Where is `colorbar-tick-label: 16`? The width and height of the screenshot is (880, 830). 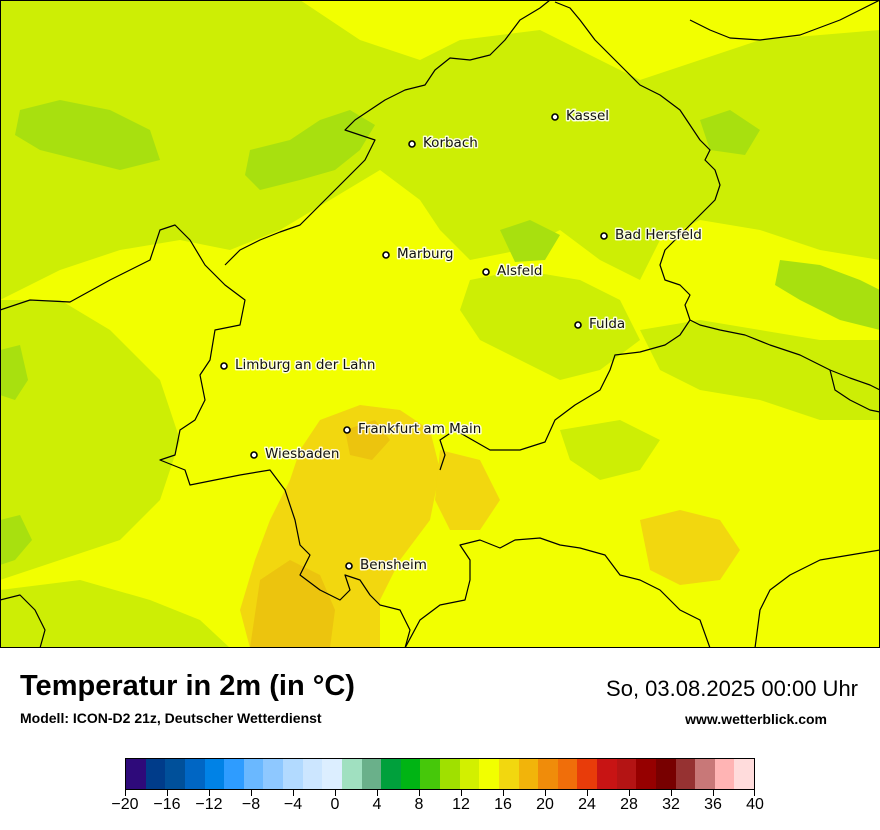
colorbar-tick-label: 16 is located at coordinates (503, 804).